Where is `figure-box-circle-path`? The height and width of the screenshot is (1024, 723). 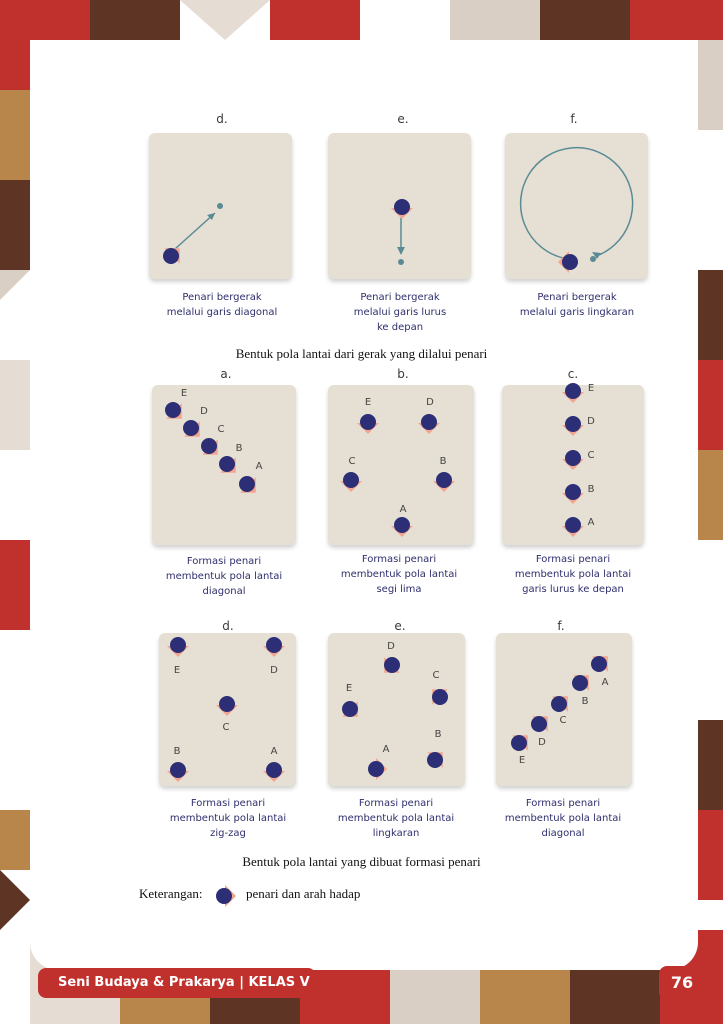
figure-box-circle-path is located at coordinates (576, 206).